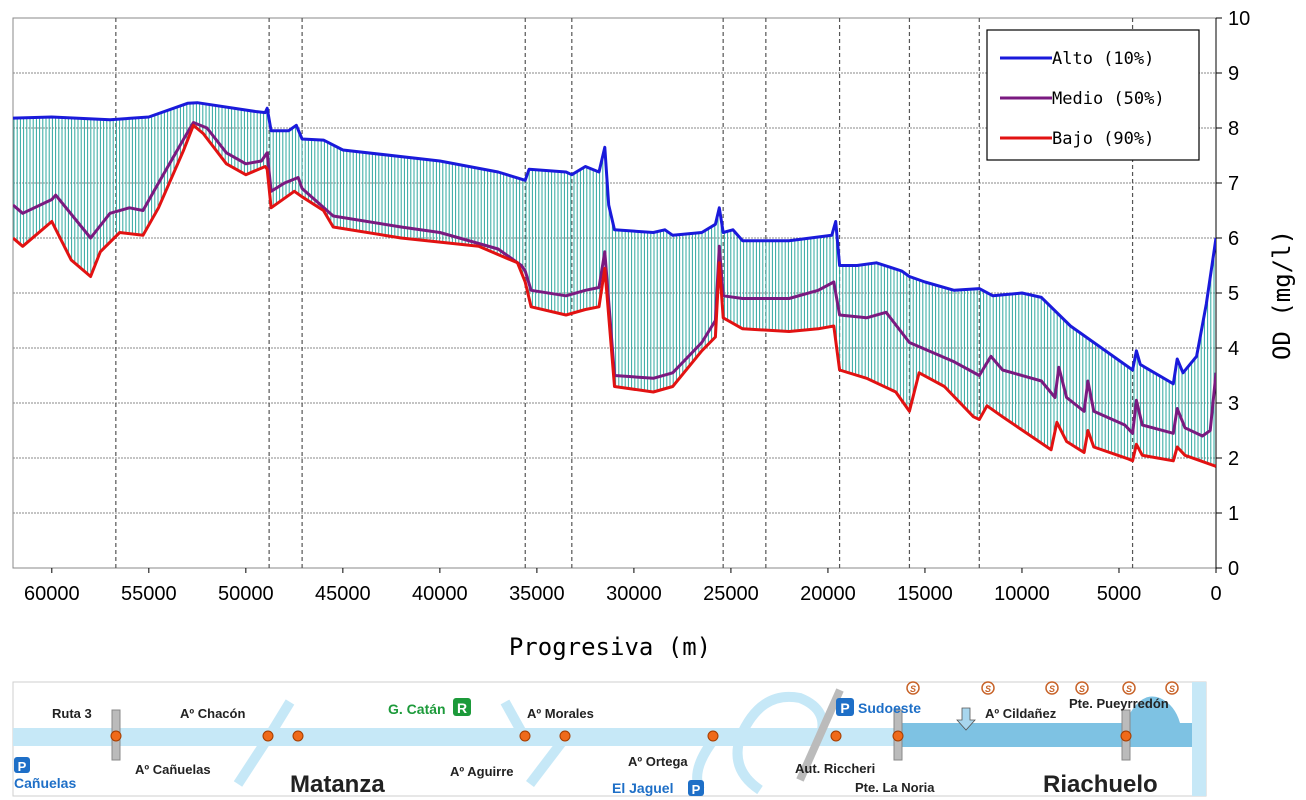 The image size is (1306, 800). What do you see at coordinates (1152, 709) in the screenshot?
I see `riachuelo-mouth` at bounding box center [1152, 709].